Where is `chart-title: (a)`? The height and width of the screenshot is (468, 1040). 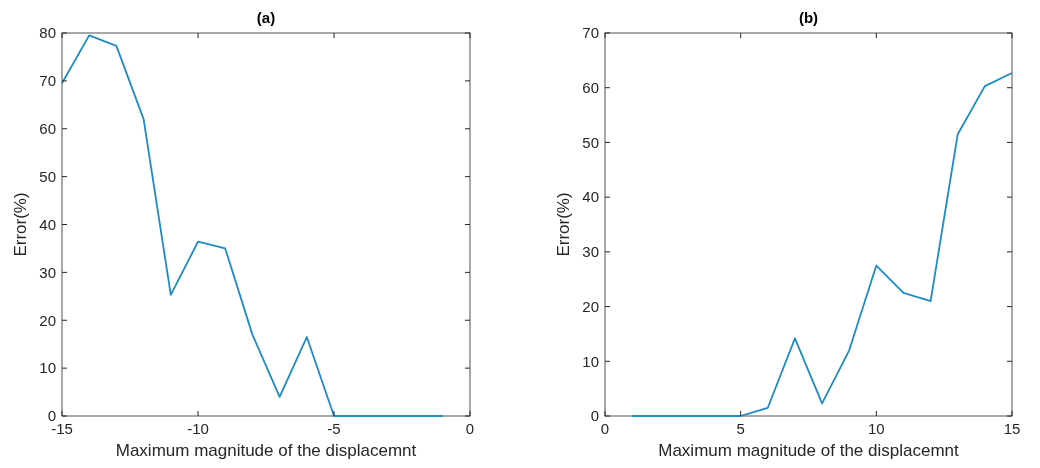 chart-title: (a) is located at coordinates (266, 17).